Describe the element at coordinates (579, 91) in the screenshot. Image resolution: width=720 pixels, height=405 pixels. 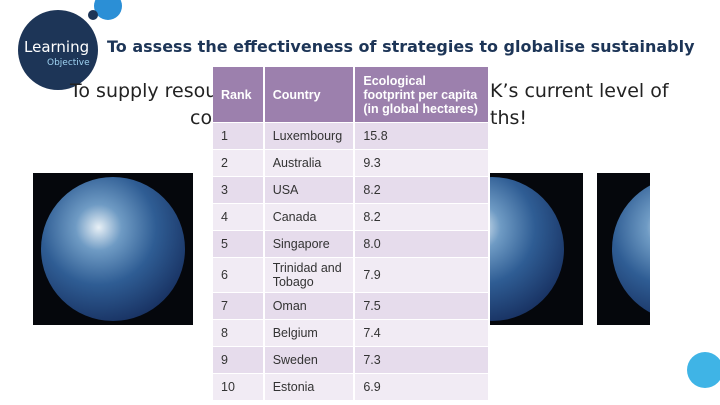
I see `body-text: K’s current level of` at that location.